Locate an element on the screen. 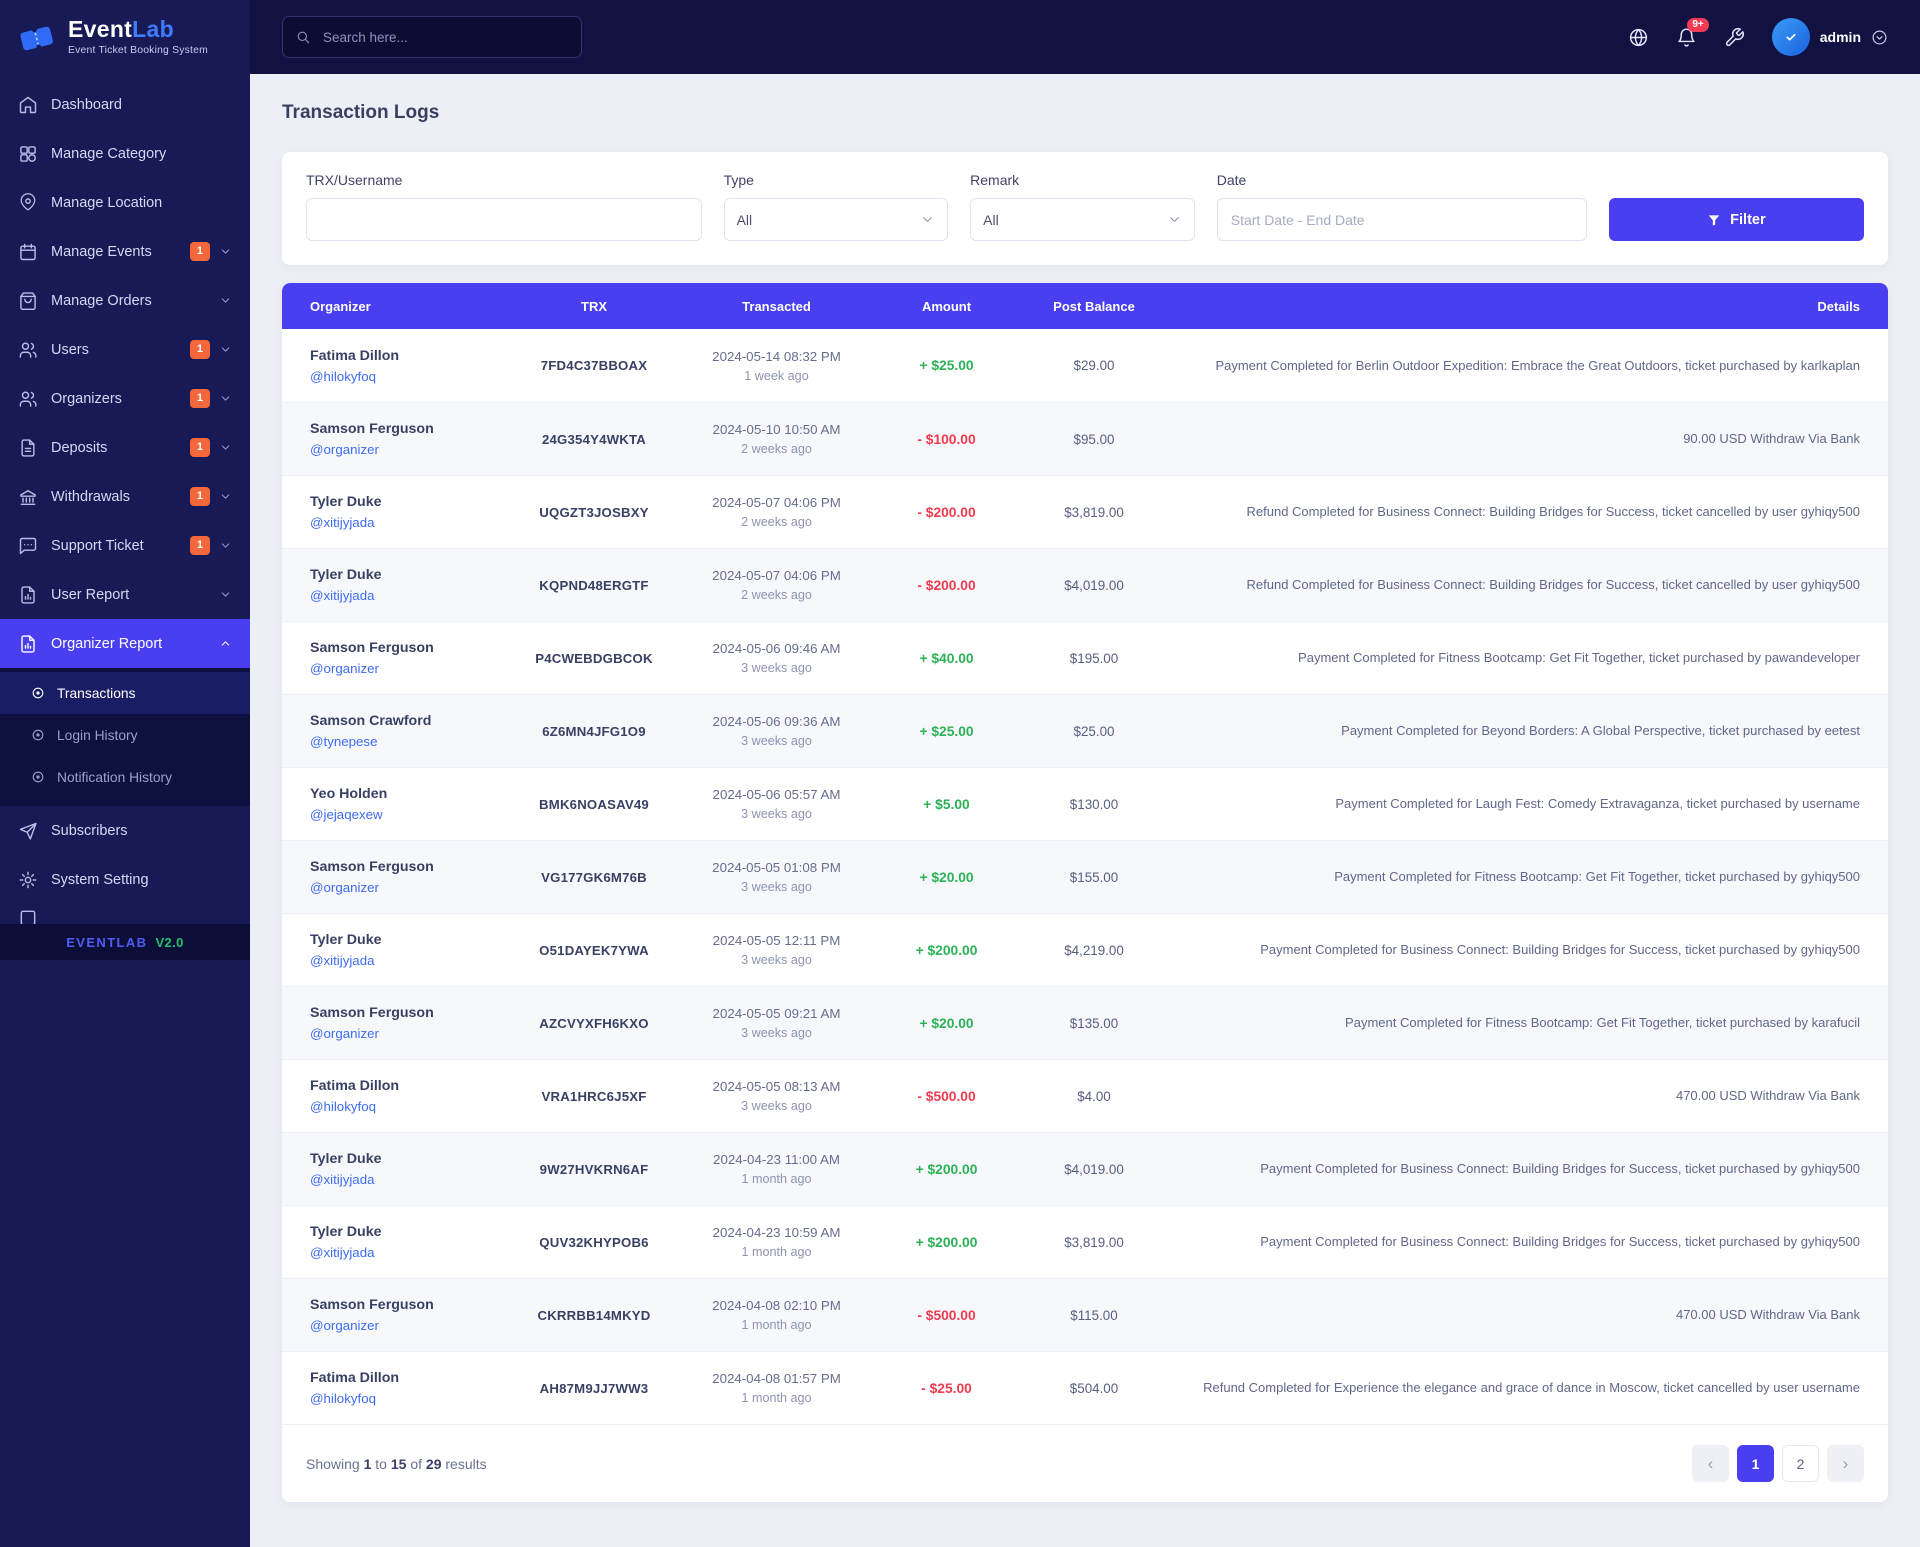 The height and width of the screenshot is (1547, 1920). sidebar-item-deposits: Deposits 1 is located at coordinates (125, 447).